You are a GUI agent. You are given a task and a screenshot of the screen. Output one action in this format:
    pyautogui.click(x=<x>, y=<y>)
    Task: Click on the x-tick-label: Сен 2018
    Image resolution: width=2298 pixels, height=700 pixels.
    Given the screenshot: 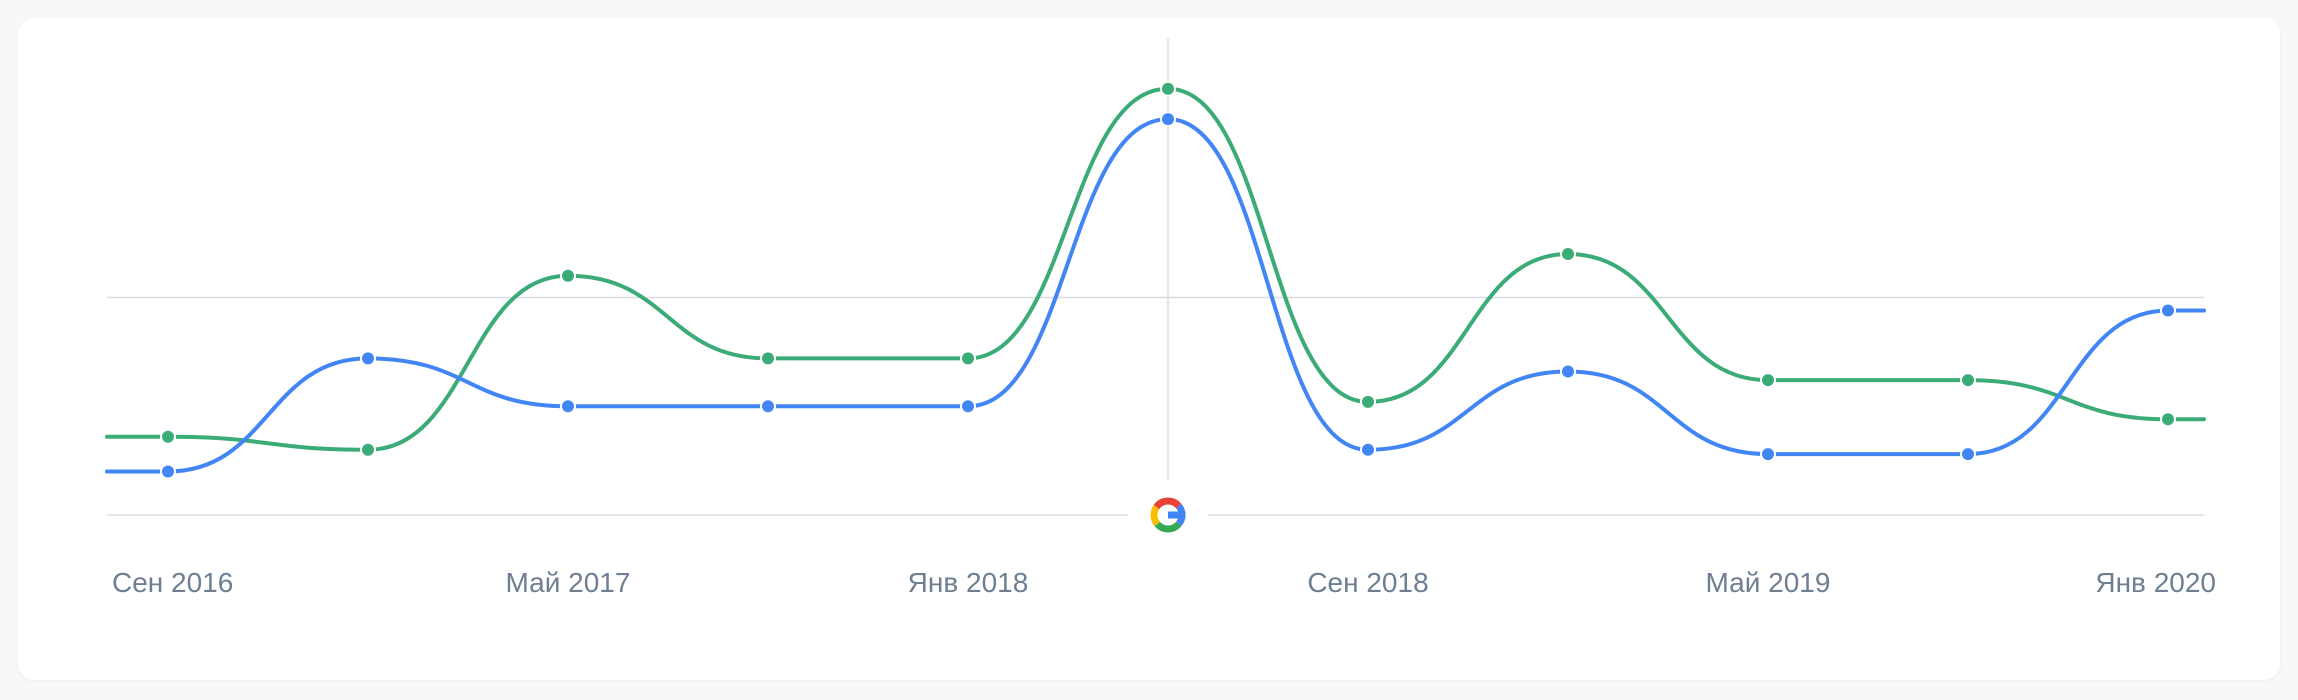 What is the action you would take?
    pyautogui.click(x=1367, y=582)
    